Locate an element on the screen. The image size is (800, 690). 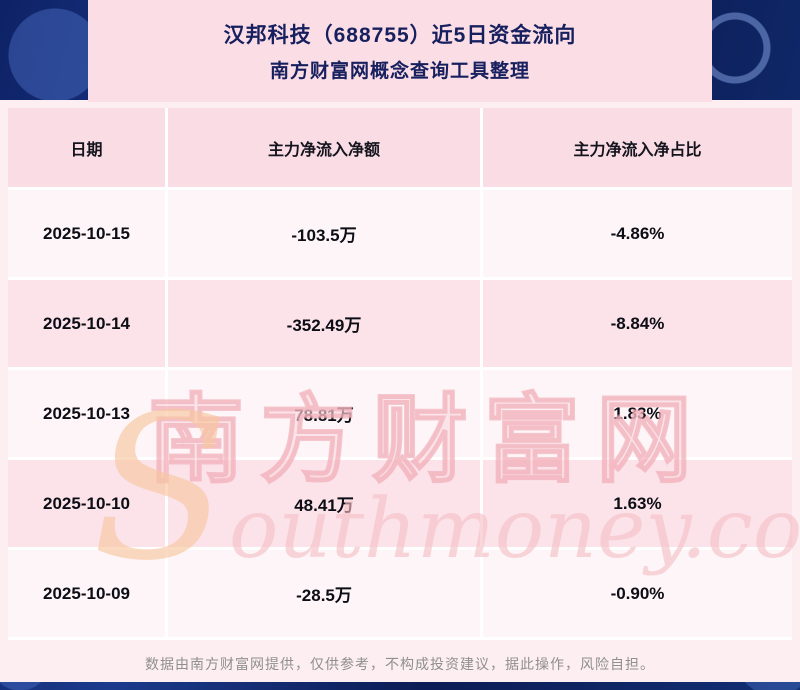
table-row: 2025-10-10 48.41万 1.63% is located at coordinates (400, 505).